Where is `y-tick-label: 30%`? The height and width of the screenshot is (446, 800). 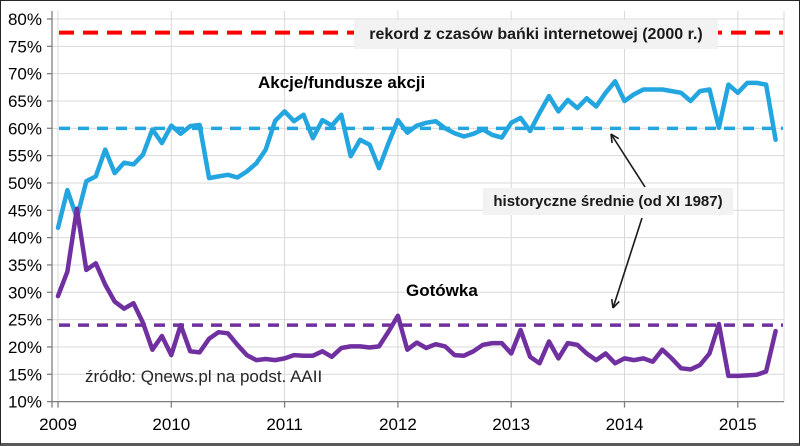 y-tick-label: 30% is located at coordinates (25, 292).